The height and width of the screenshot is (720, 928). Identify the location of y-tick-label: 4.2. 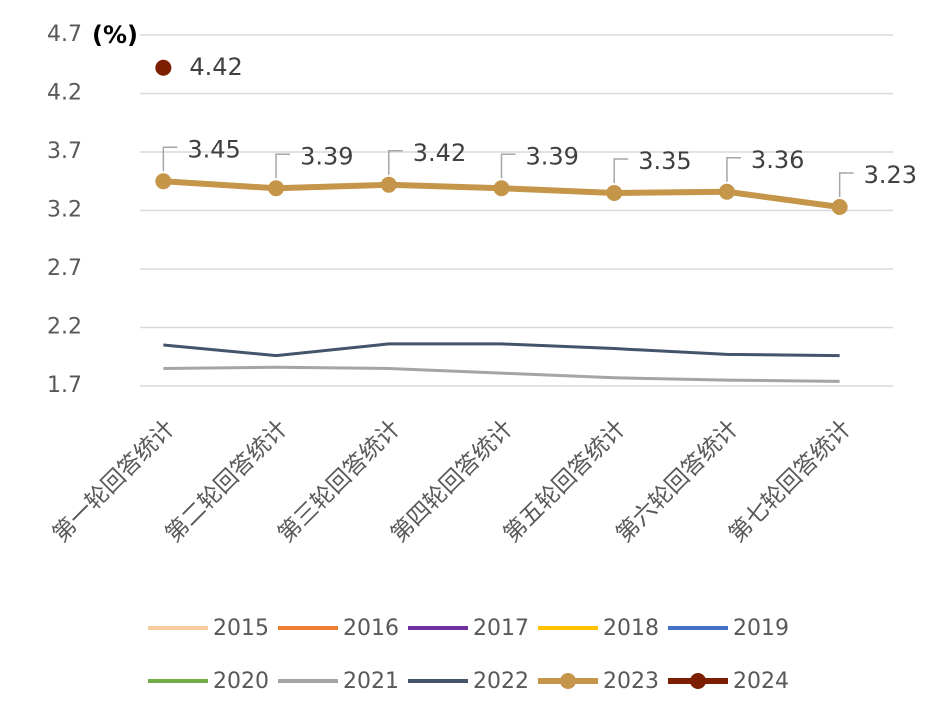
(64, 93).